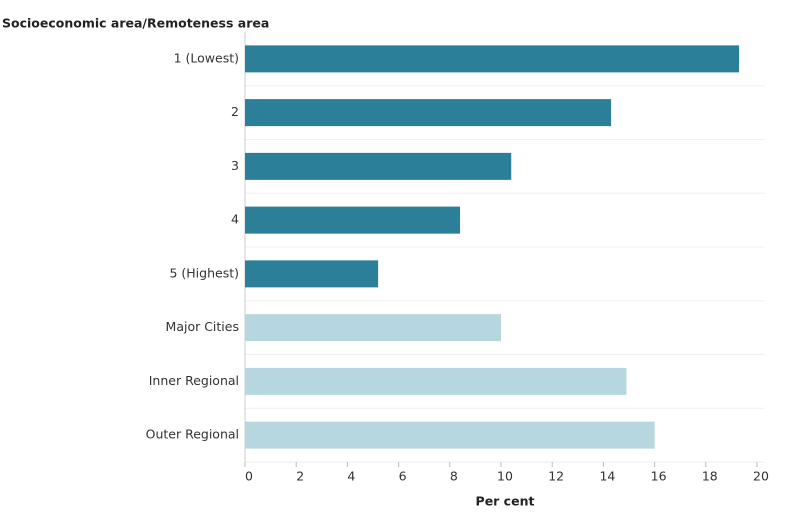 The width and height of the screenshot is (788, 529). Describe the element at coordinates (202, 326) in the screenshot. I see `y-tick-label: Major Cities` at that location.